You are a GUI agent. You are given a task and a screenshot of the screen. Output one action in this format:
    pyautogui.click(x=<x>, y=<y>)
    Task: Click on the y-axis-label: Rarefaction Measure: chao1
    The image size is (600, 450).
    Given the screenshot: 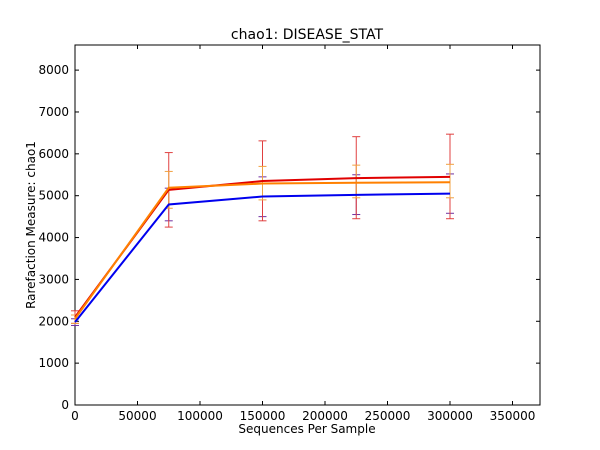 What is the action you would take?
    pyautogui.click(x=31, y=225)
    